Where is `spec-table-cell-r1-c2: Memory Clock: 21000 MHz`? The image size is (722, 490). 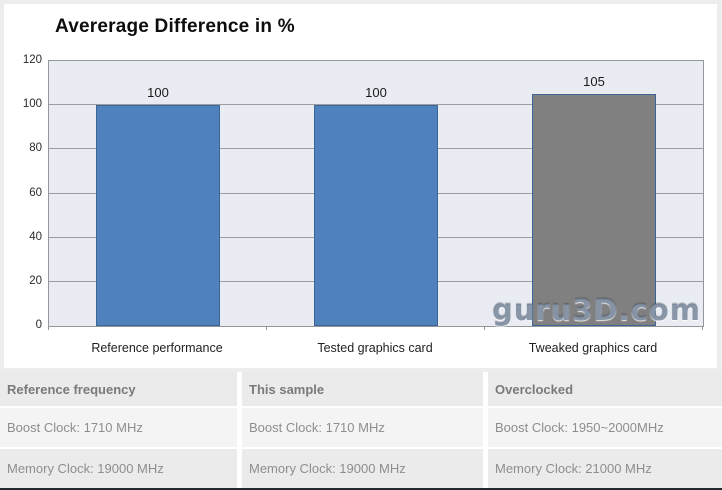 spec-table-cell-r1-c2: Memory Clock: 21000 MHz is located at coordinates (605, 468).